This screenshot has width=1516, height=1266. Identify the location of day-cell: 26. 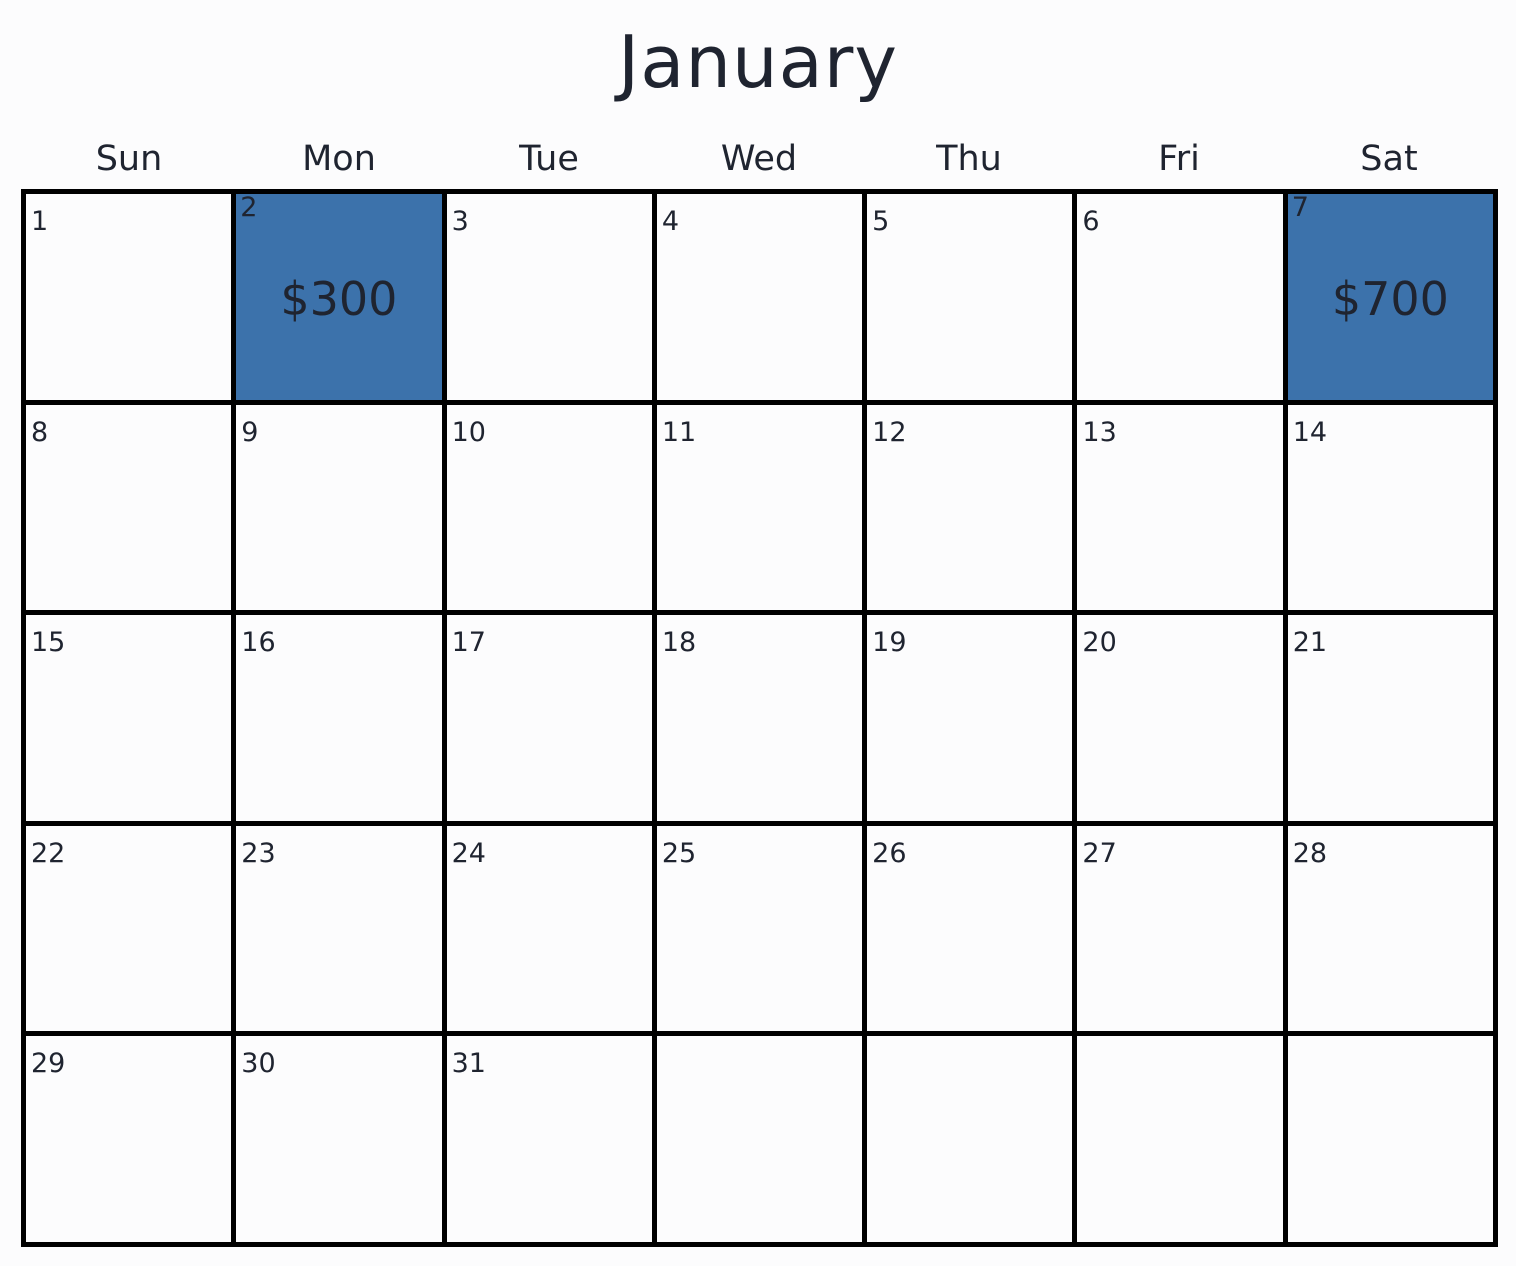
(970, 928).